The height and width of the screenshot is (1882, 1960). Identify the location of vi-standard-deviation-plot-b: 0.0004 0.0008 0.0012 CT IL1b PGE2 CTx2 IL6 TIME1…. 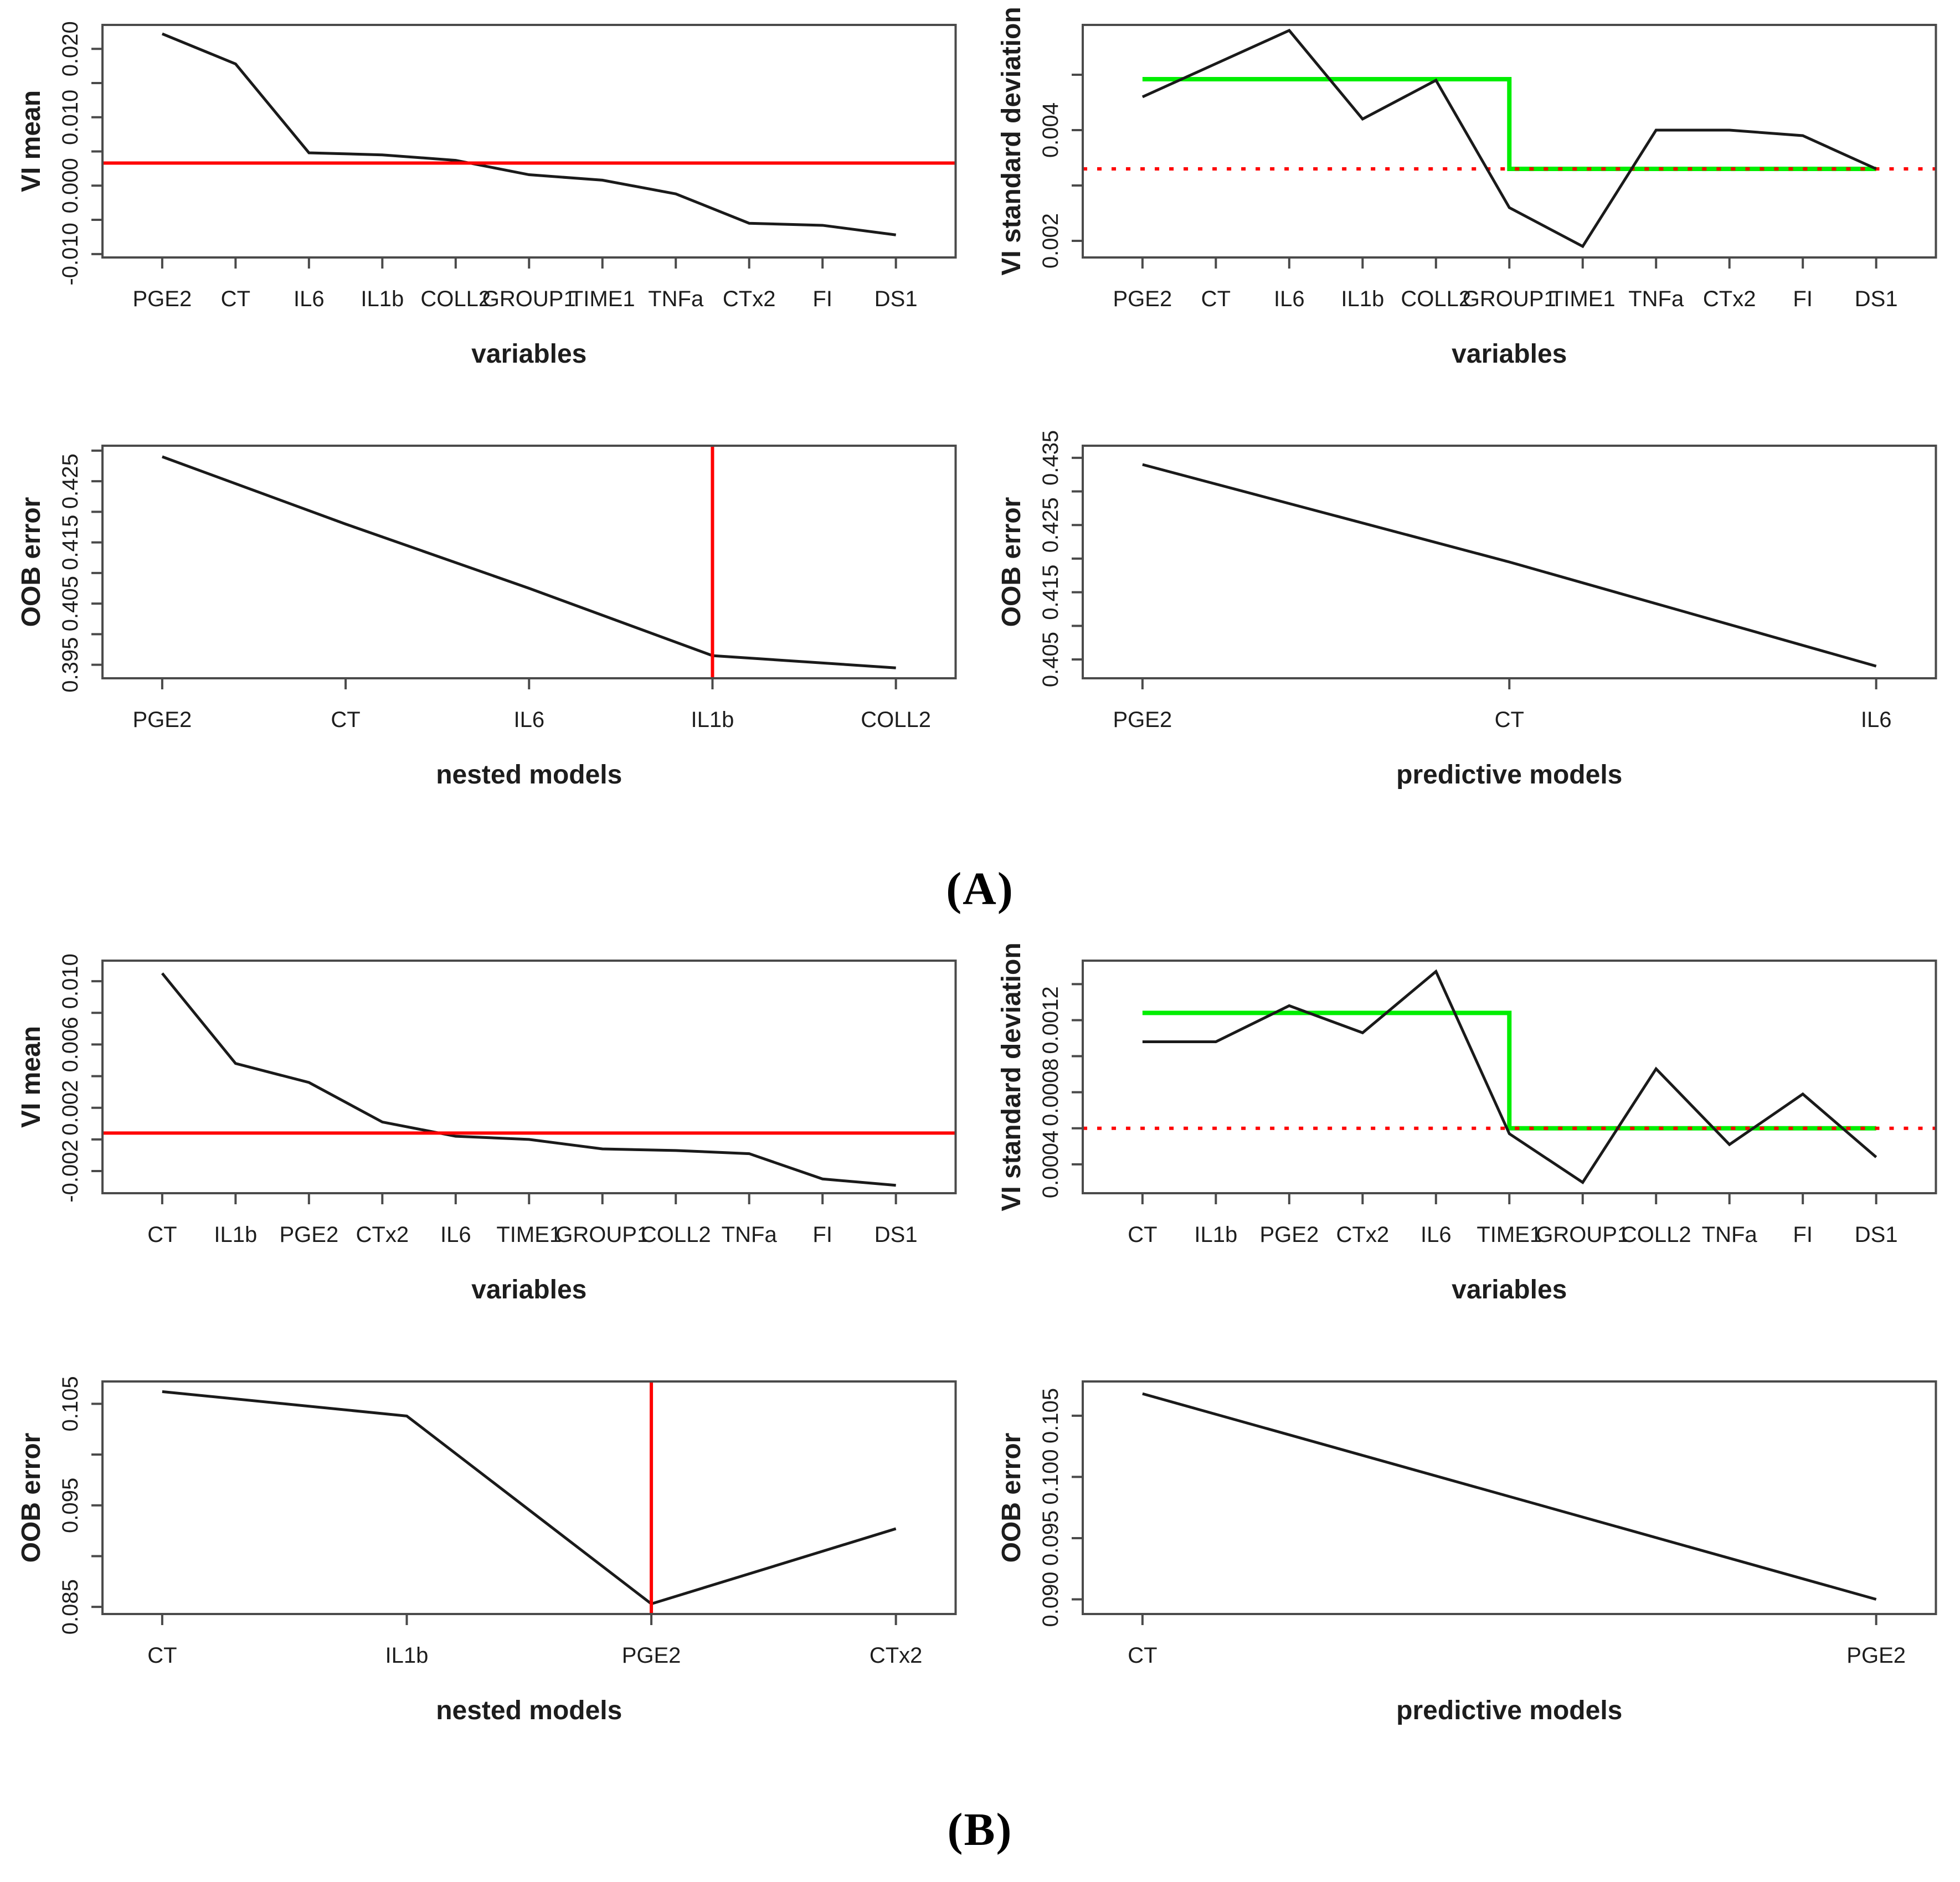
(1467, 1123).